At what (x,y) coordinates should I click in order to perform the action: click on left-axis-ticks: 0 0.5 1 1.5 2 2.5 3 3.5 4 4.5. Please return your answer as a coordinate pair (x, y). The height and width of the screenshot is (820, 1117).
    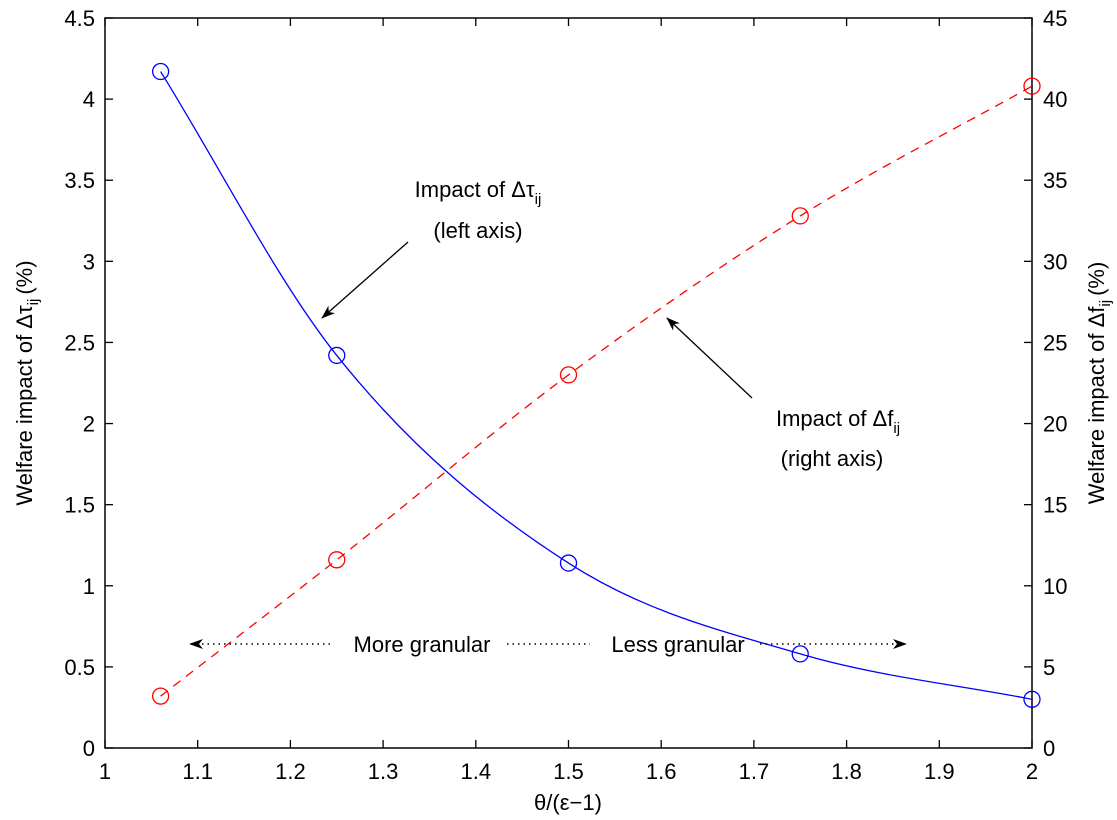
    Looking at the image, I should click on (88, 383).